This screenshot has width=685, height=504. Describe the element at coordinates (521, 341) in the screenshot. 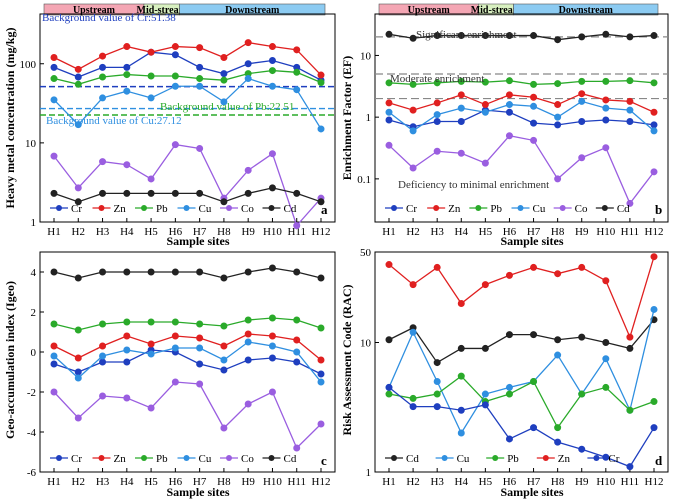

I see `series-line-cd` at that location.